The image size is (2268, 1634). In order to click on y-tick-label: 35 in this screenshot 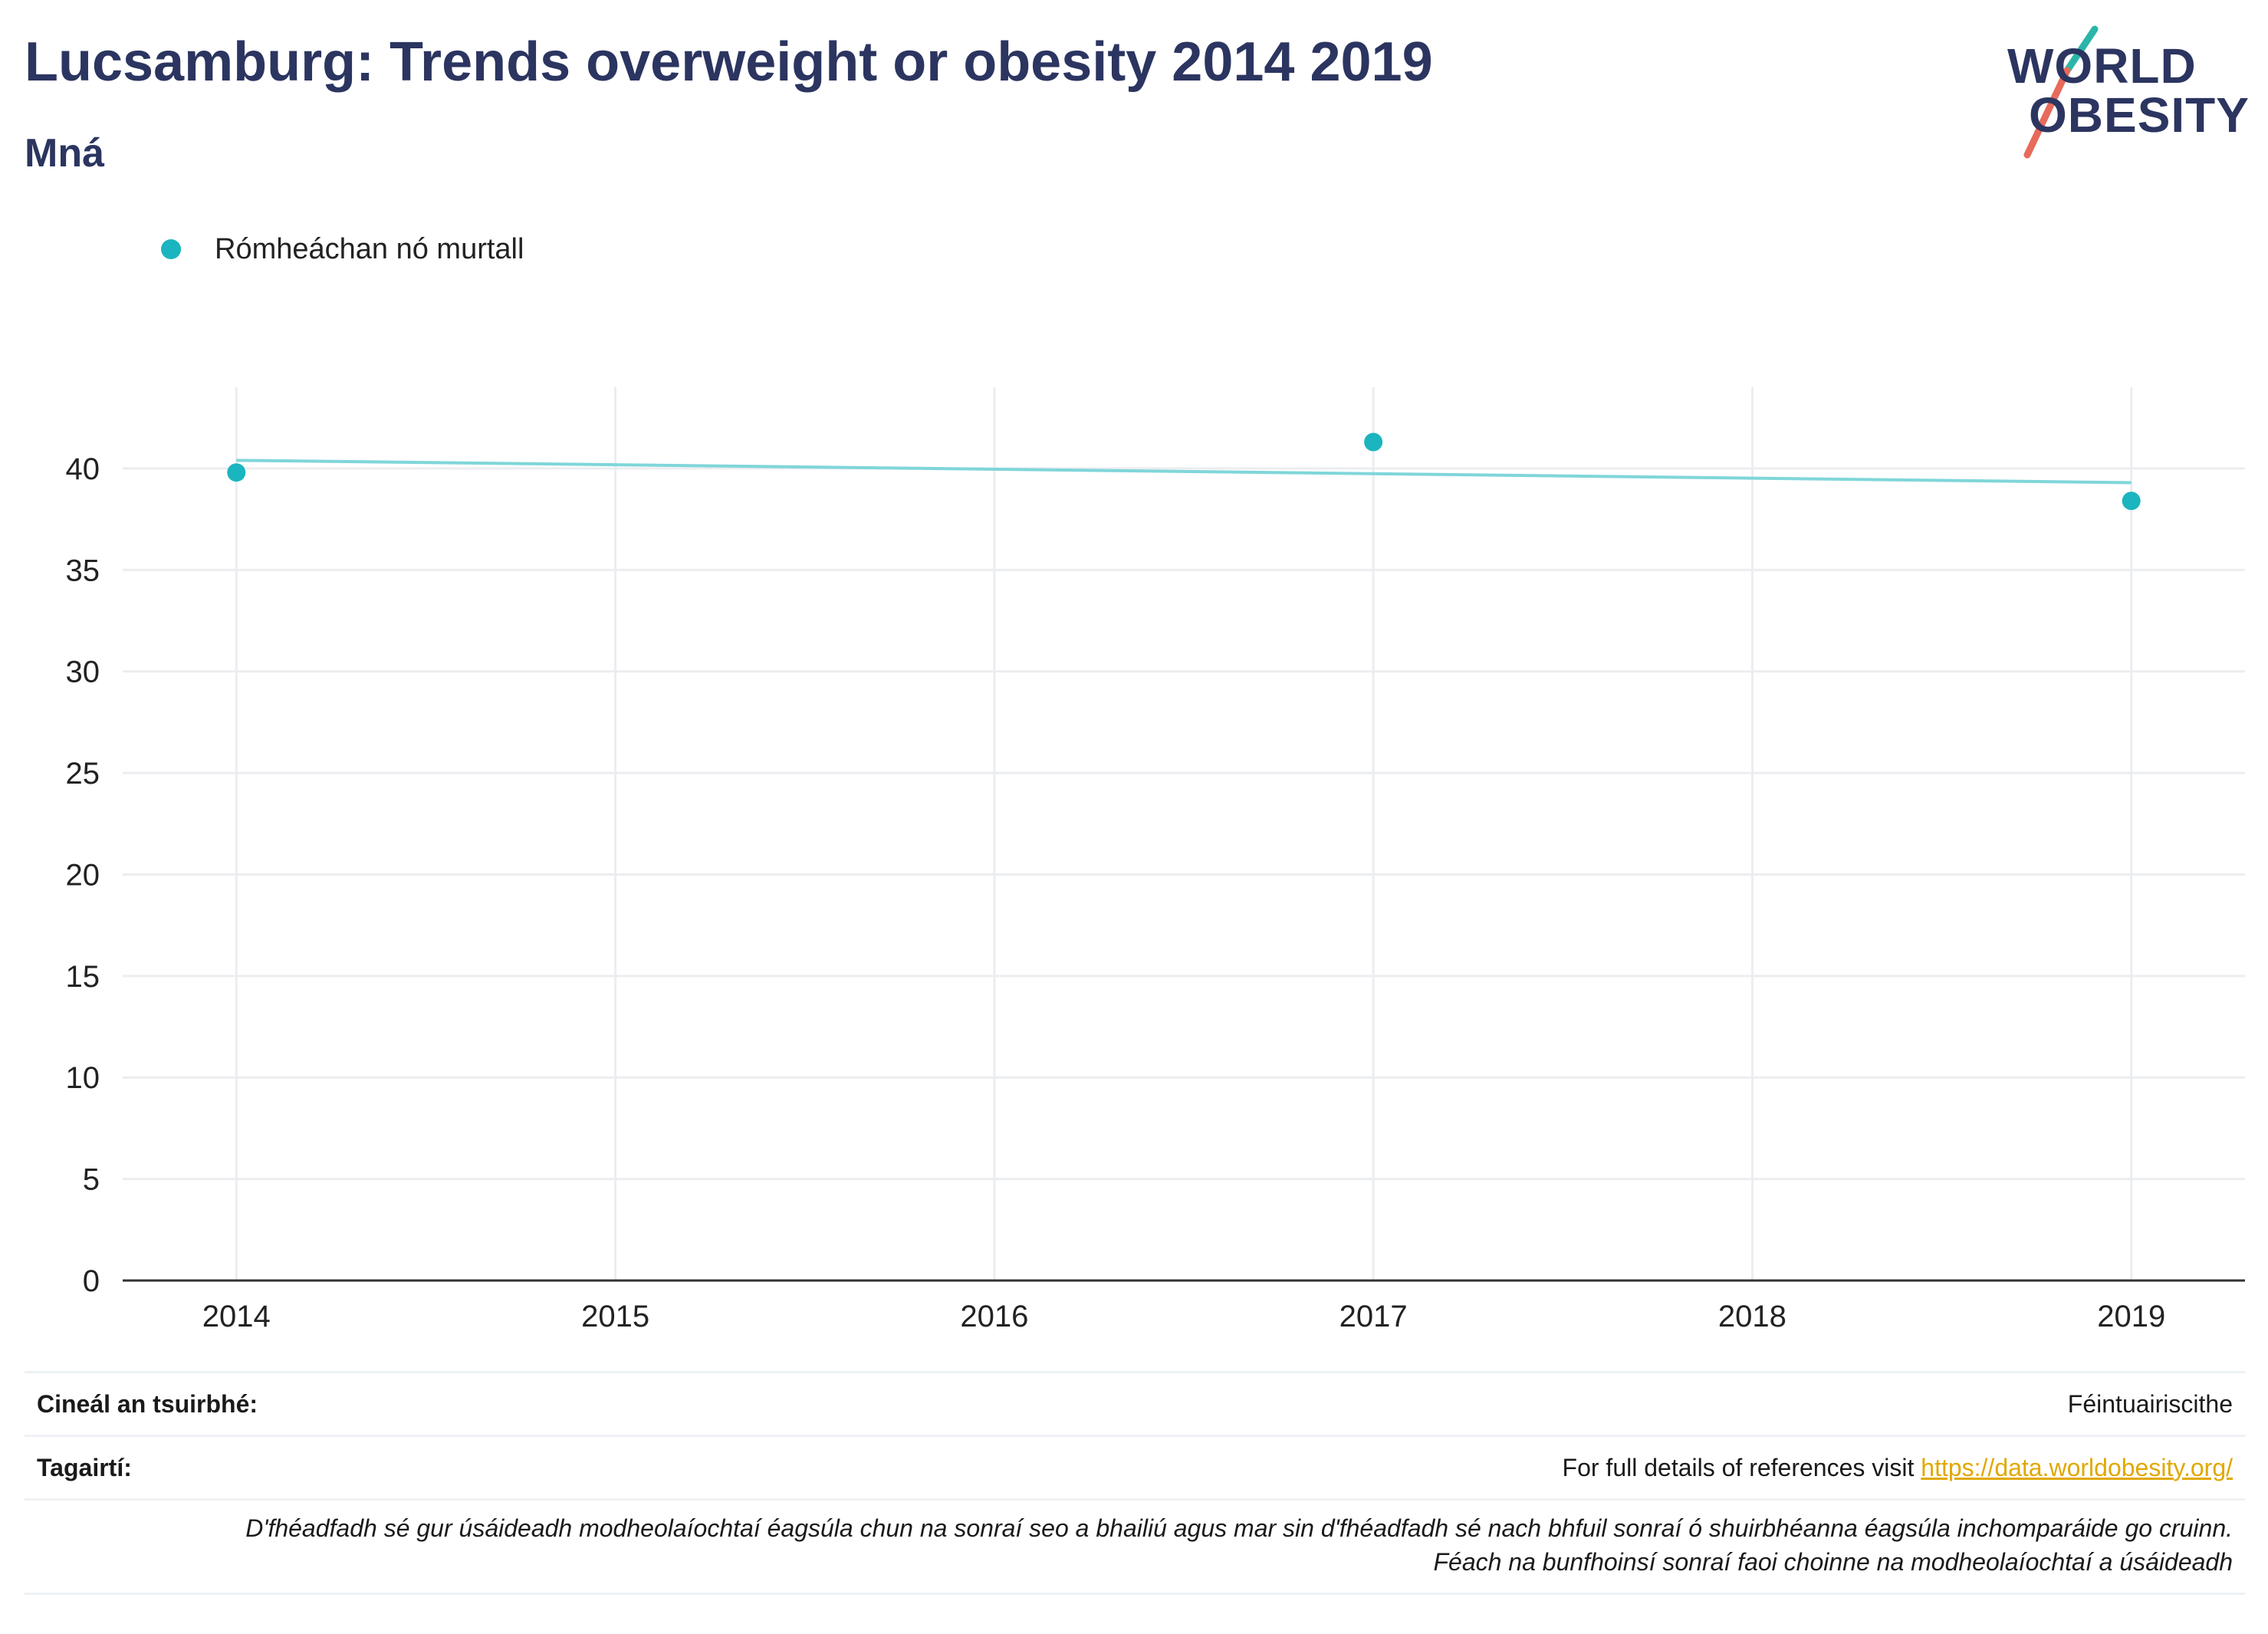, I will do `click(83, 571)`.